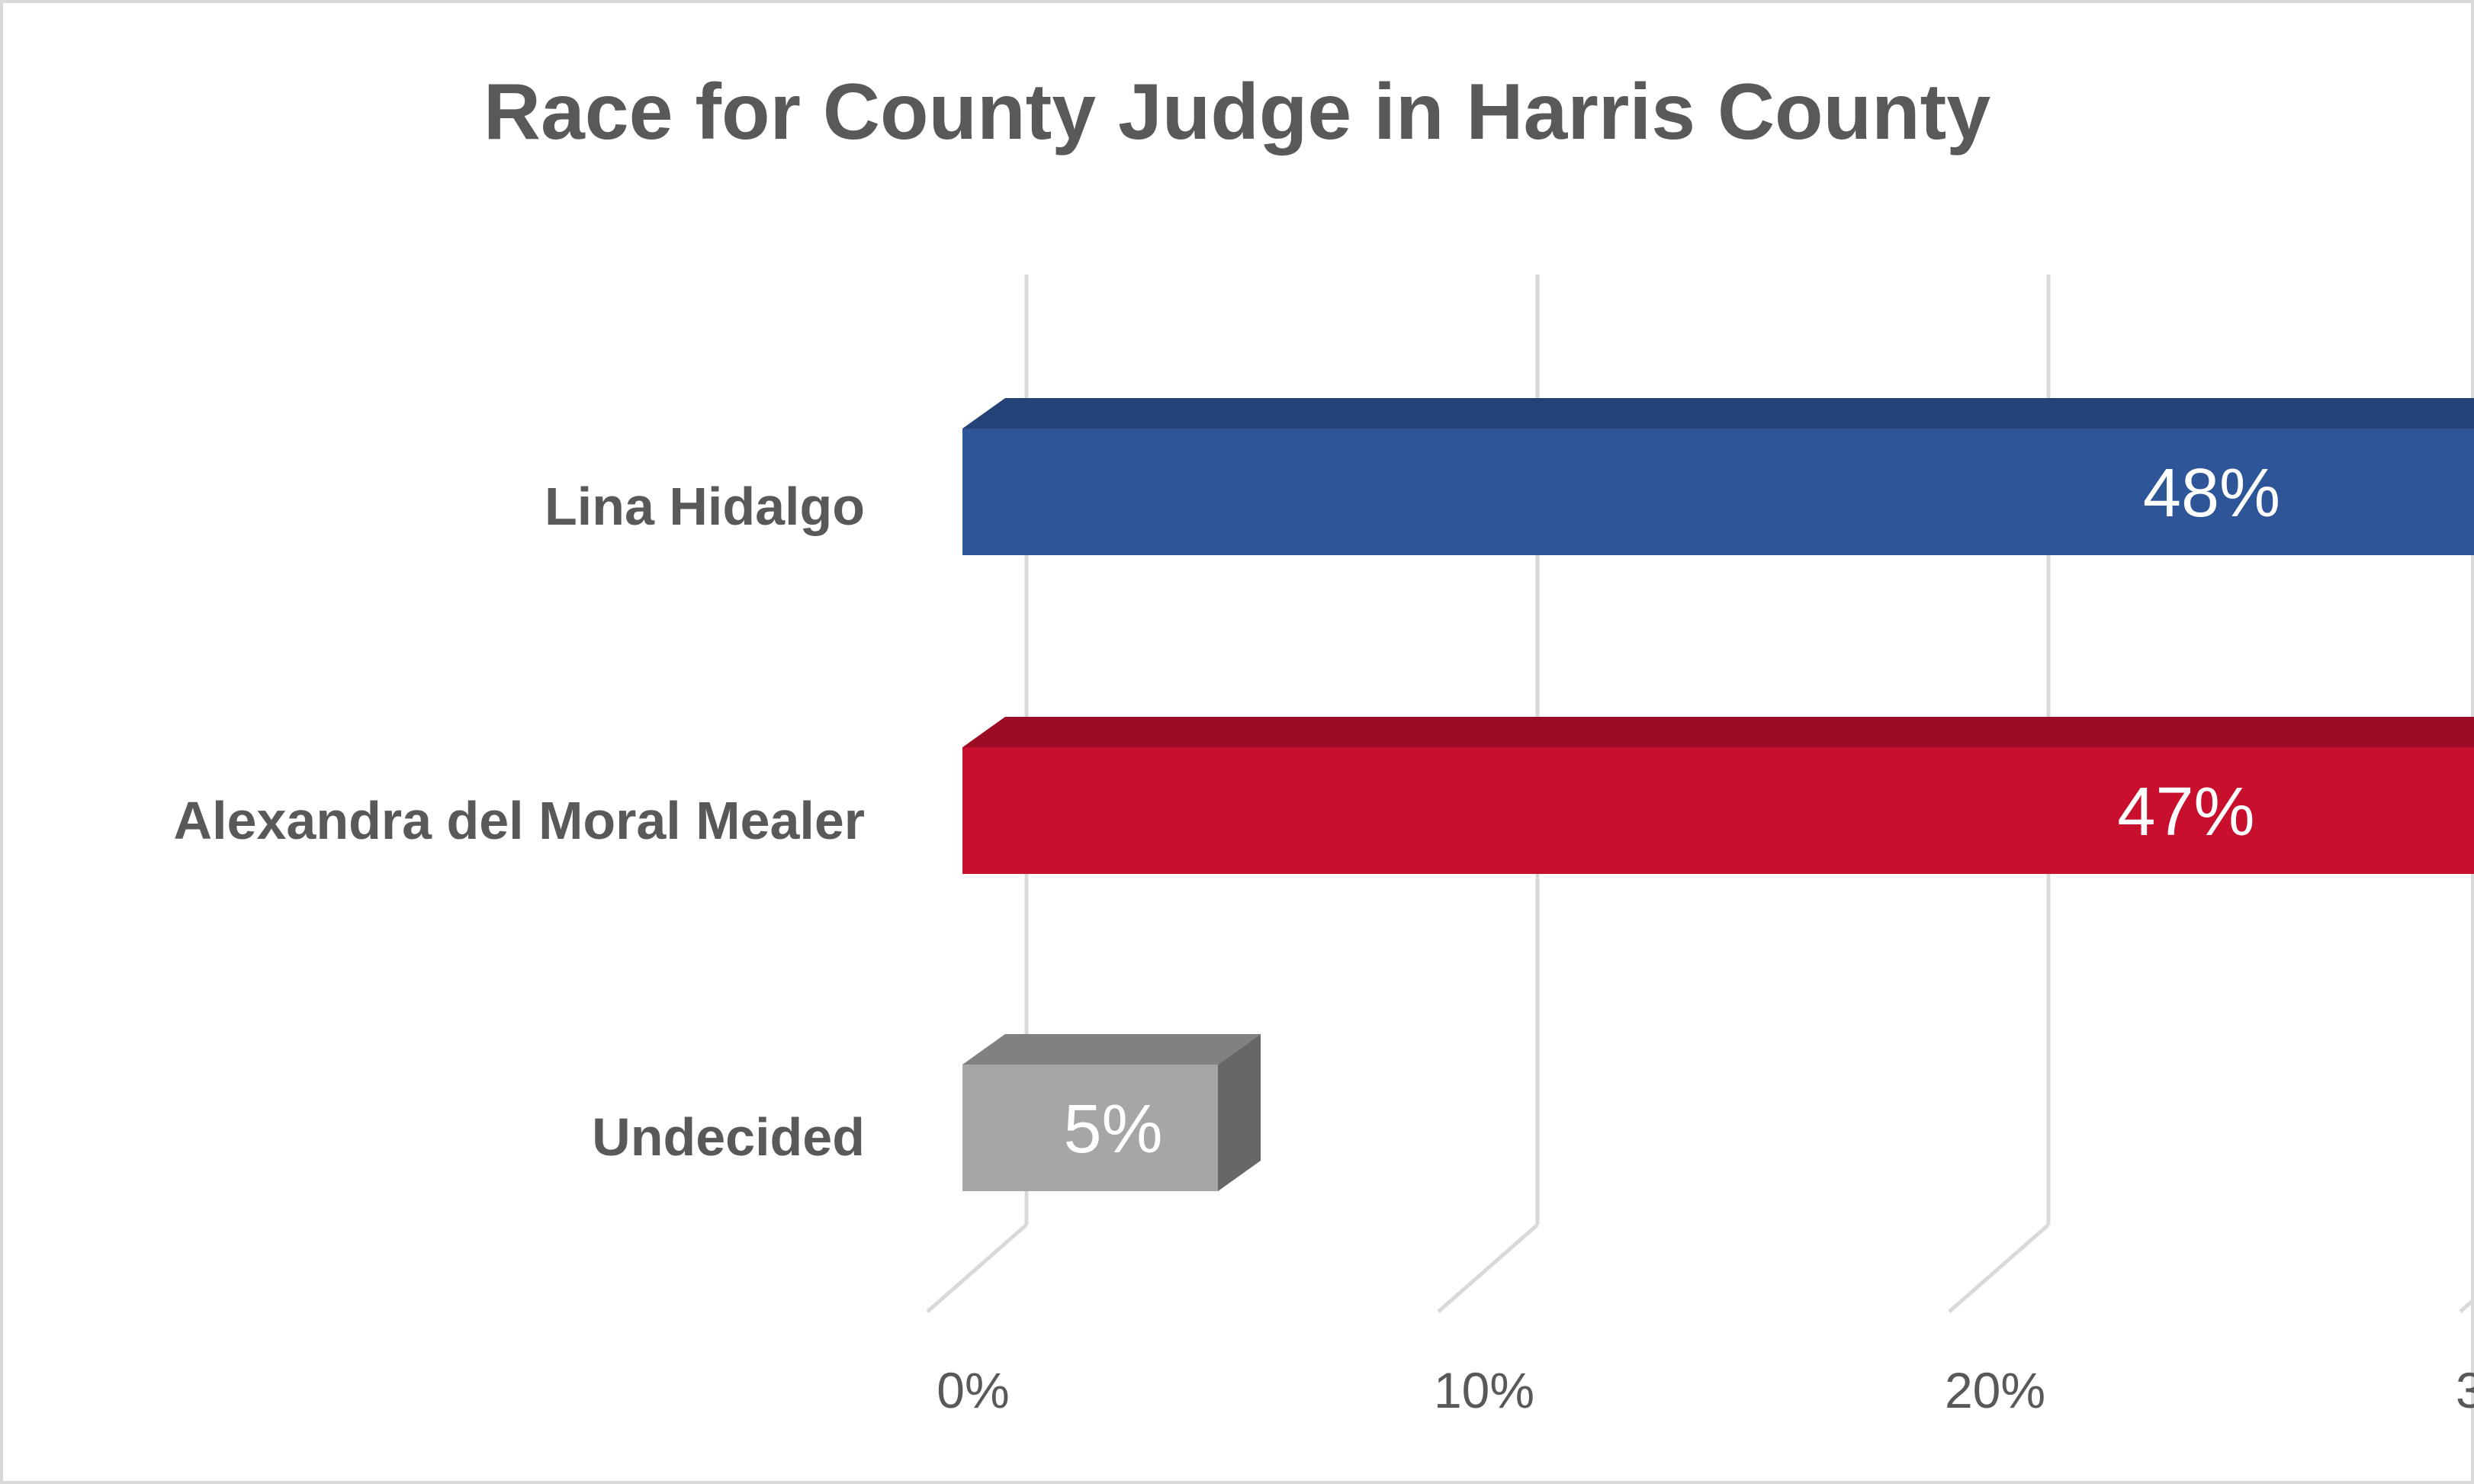 Image resolution: width=2474 pixels, height=1484 pixels. Describe the element at coordinates (705, 507) in the screenshot. I see `category-label: Lina Hidalgo` at that location.